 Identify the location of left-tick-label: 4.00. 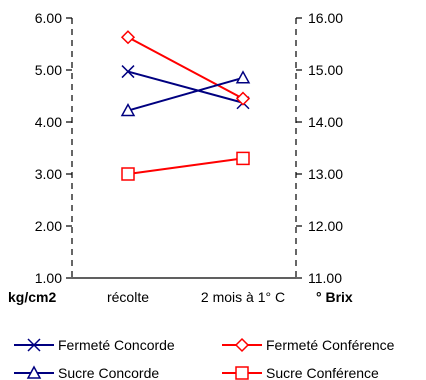
(48, 122).